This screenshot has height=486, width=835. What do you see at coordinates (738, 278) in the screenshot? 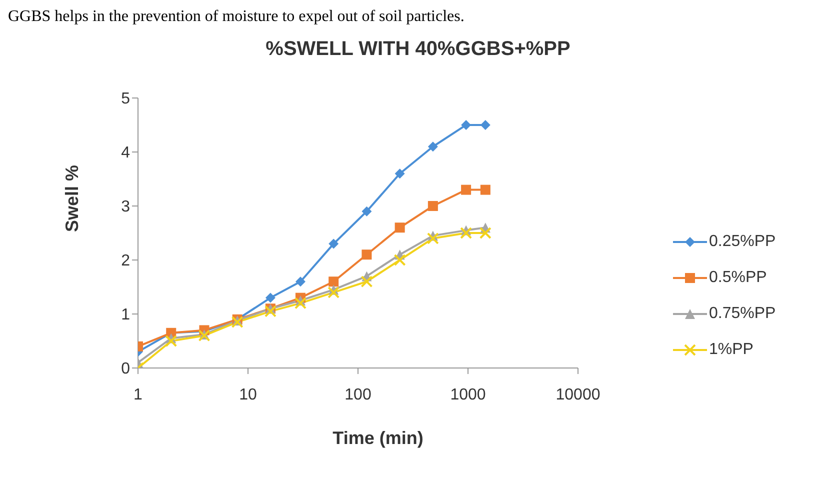
I see `legend-label: 0.5%PP` at bounding box center [738, 278].